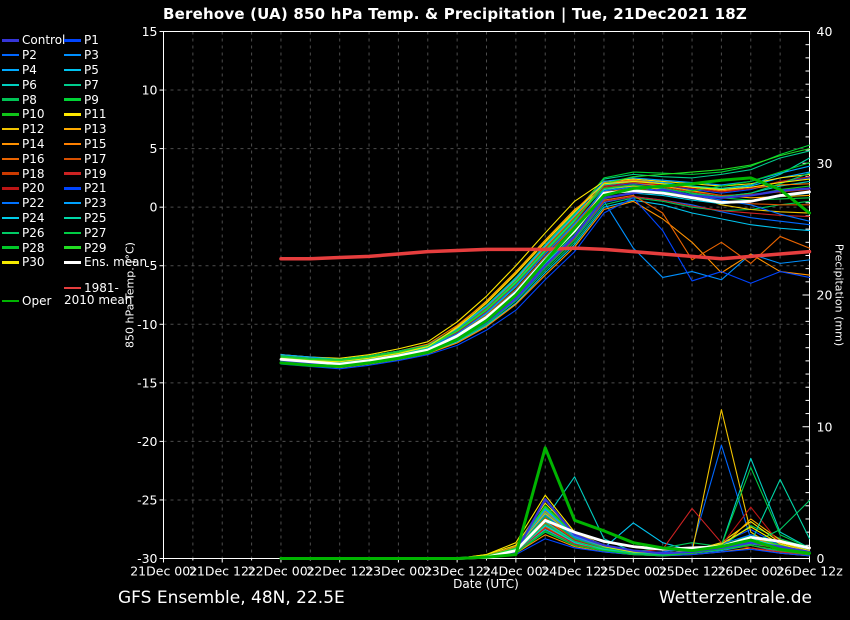 Image resolution: width=850 pixels, height=620 pixels. I want to click on legend-item-p28: P28, so click(33, 248).